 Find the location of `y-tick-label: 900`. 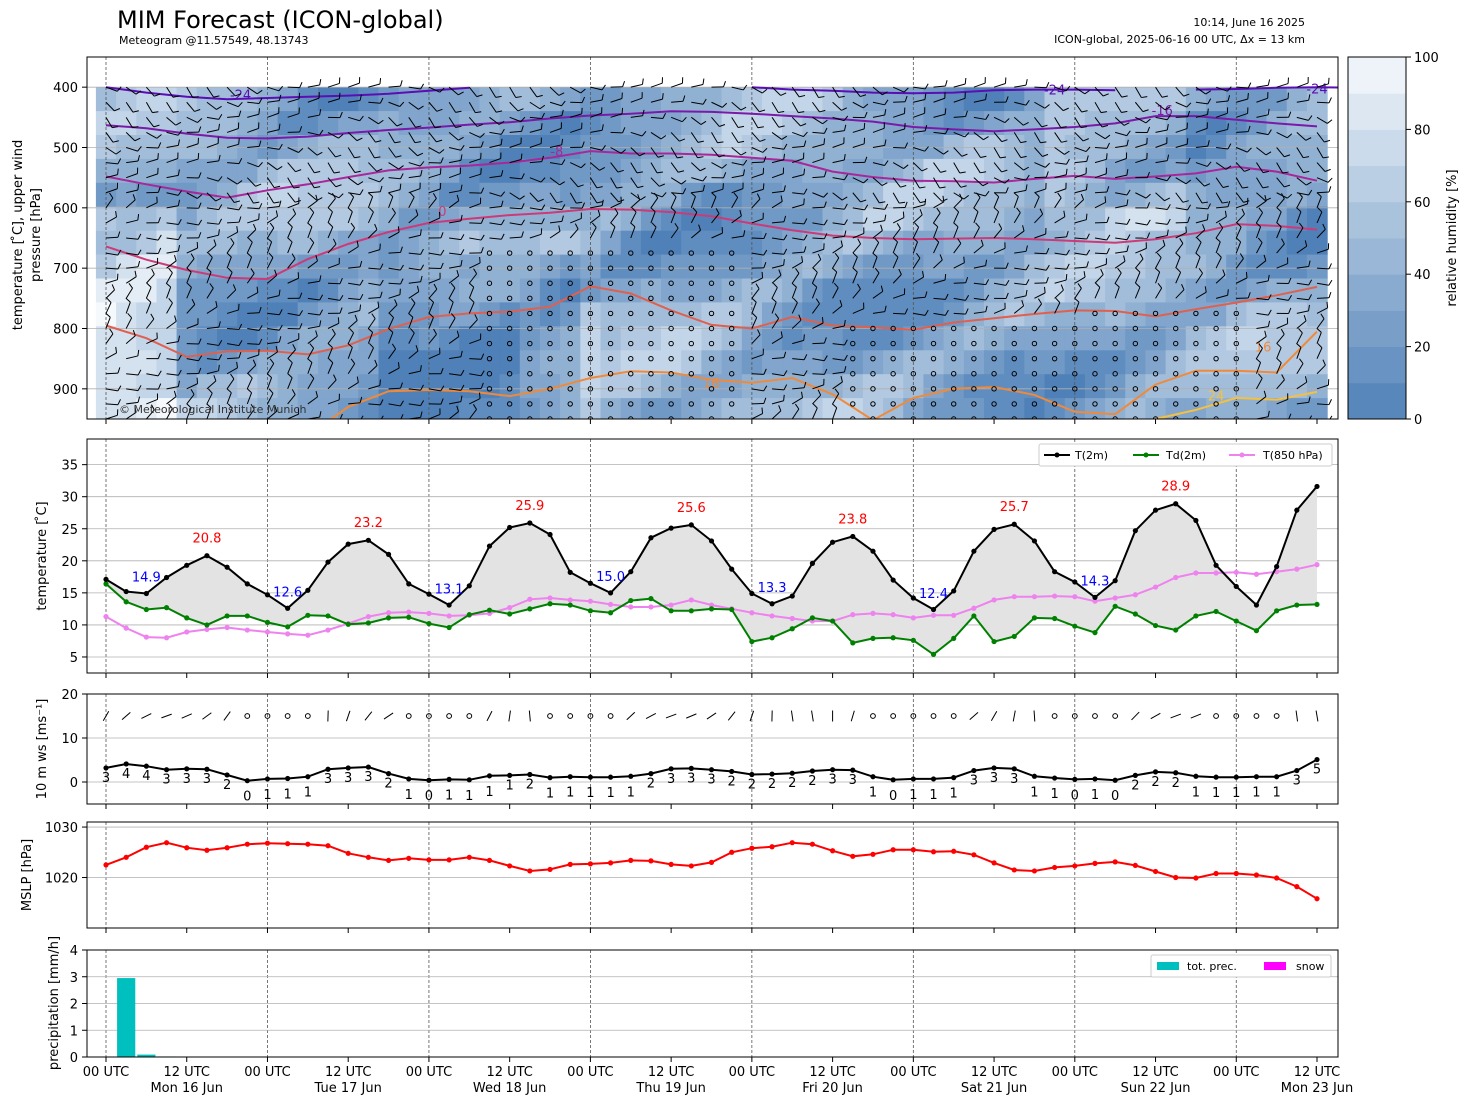

y-tick-label: 900 is located at coordinates (65, 390).